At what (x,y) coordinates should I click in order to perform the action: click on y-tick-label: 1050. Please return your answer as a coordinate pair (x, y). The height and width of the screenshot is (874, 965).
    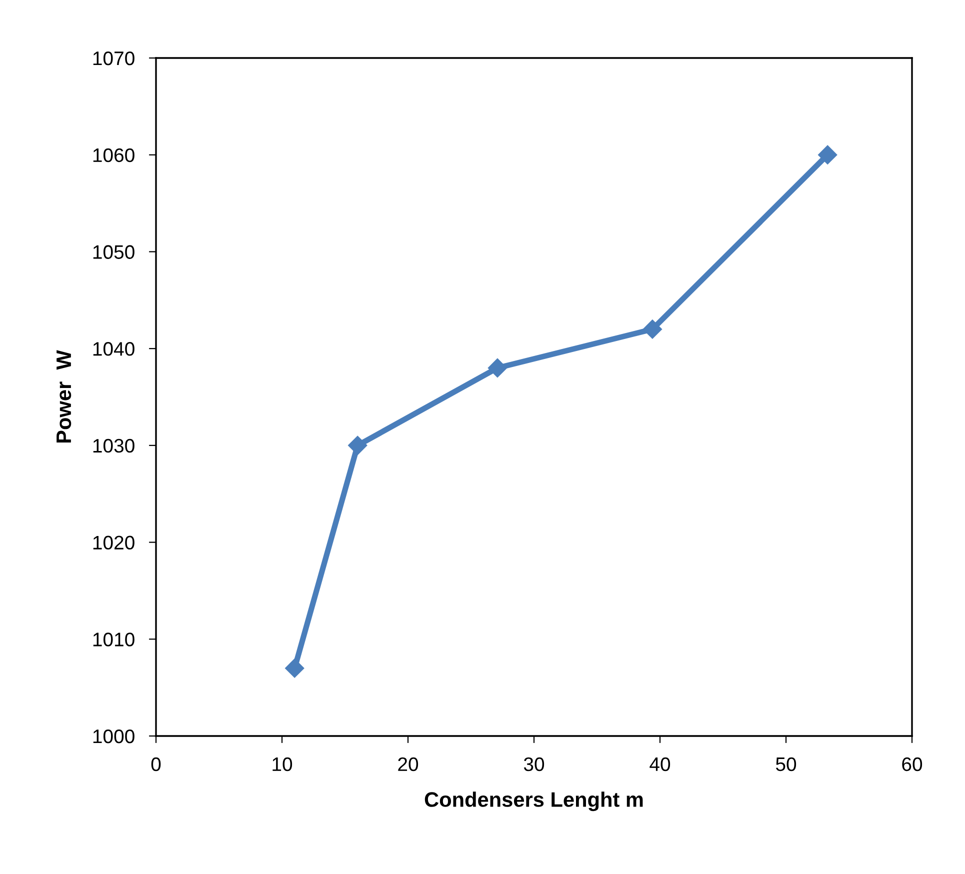
    Looking at the image, I should click on (113, 252).